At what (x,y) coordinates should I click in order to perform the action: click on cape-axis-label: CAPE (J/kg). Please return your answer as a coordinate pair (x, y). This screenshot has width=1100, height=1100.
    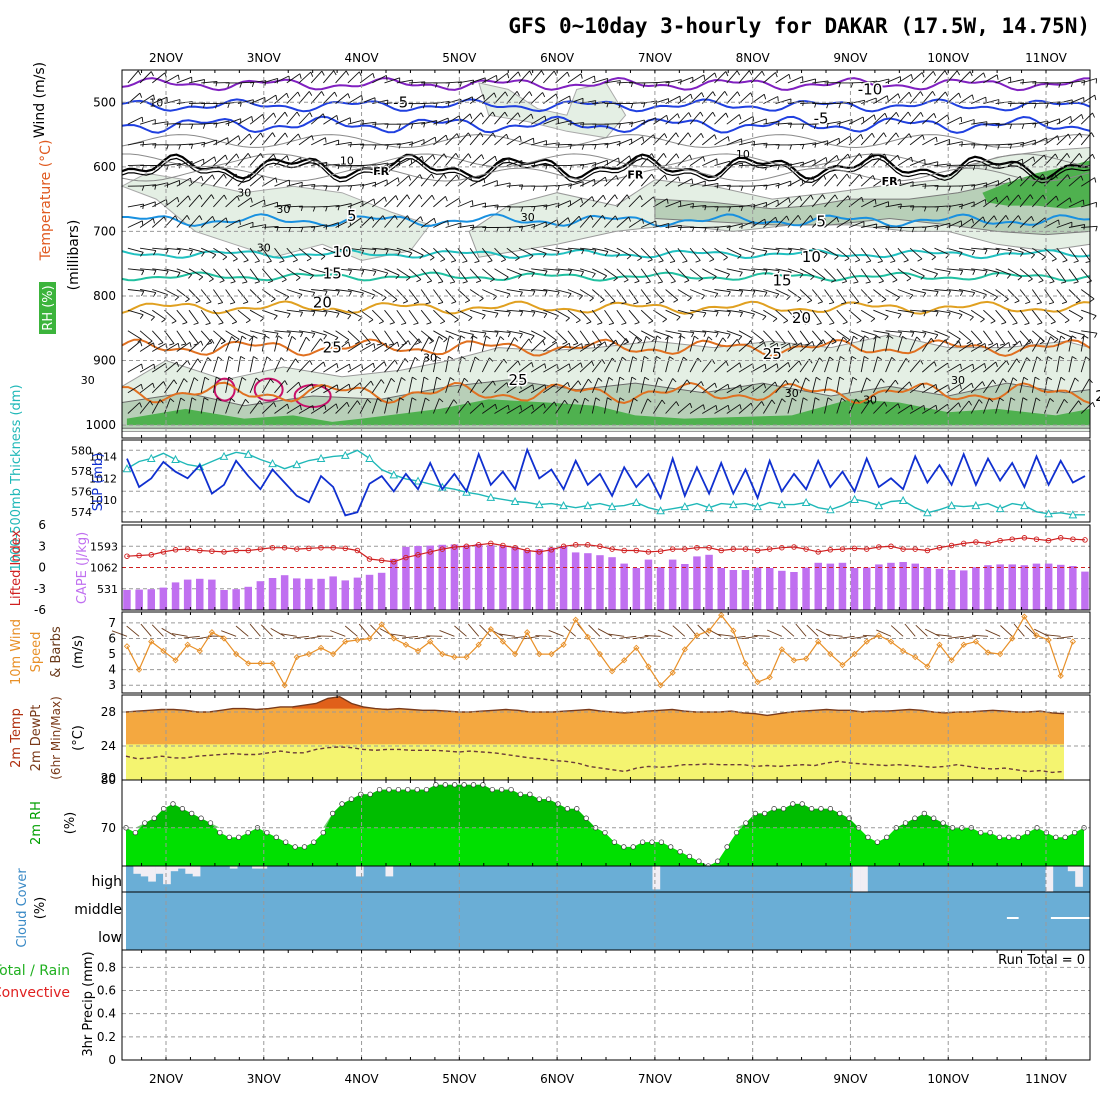
    Looking at the image, I should click on (82, 568).